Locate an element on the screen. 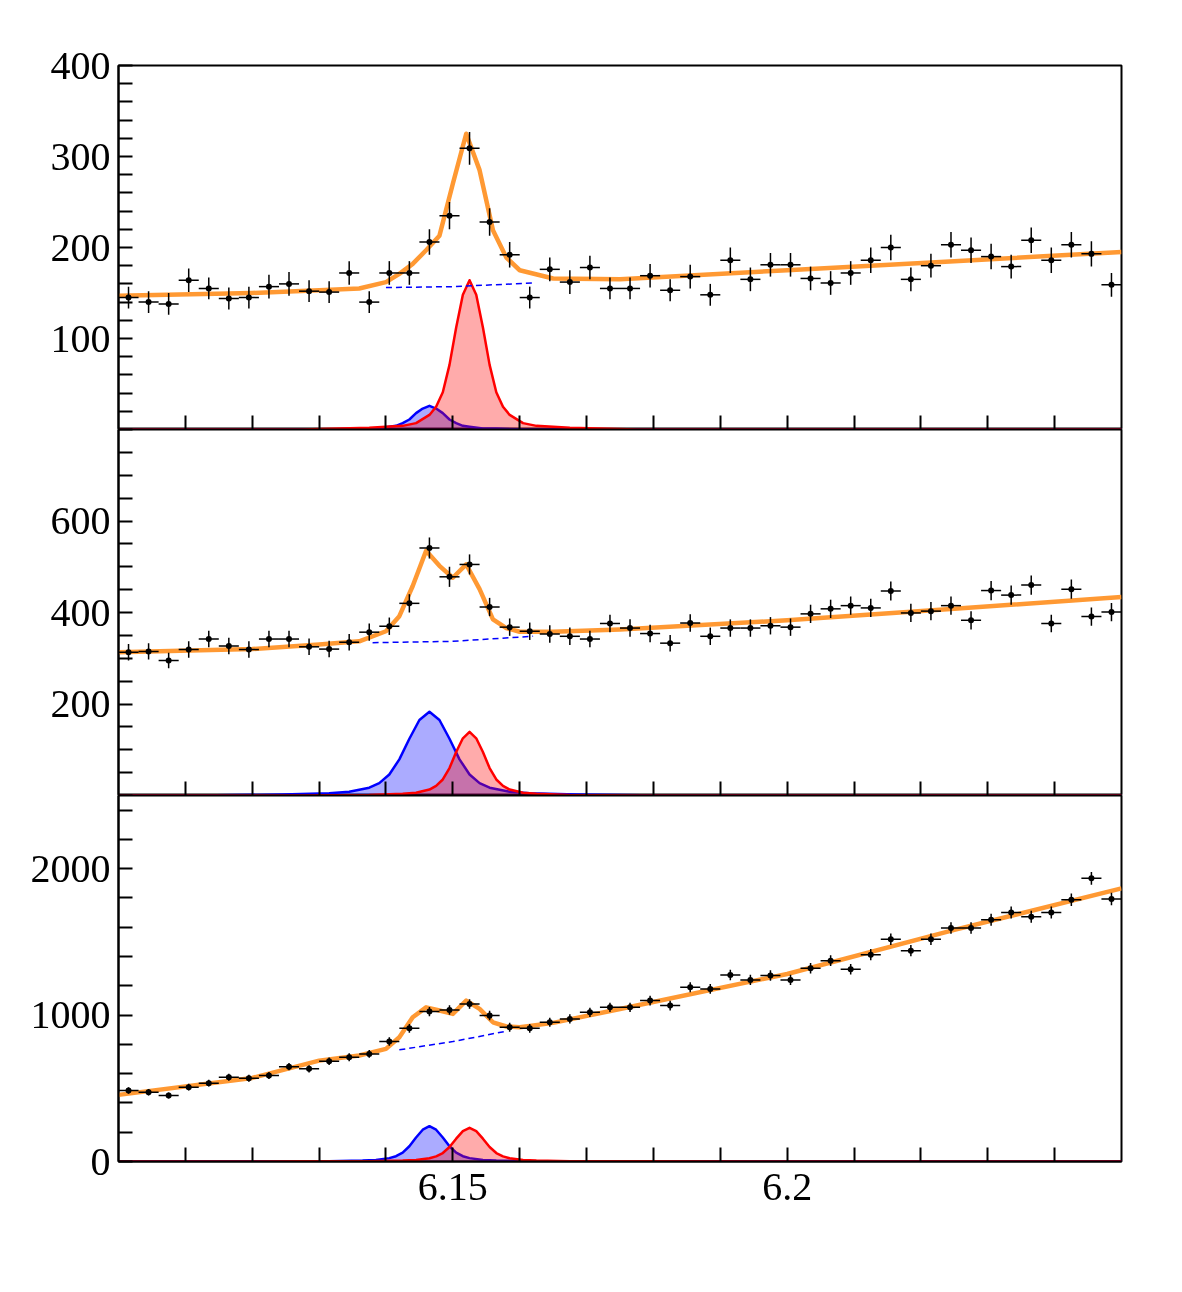 This screenshot has height=1292, width=1182. y-tick-label: 100 is located at coordinates (80, 338).